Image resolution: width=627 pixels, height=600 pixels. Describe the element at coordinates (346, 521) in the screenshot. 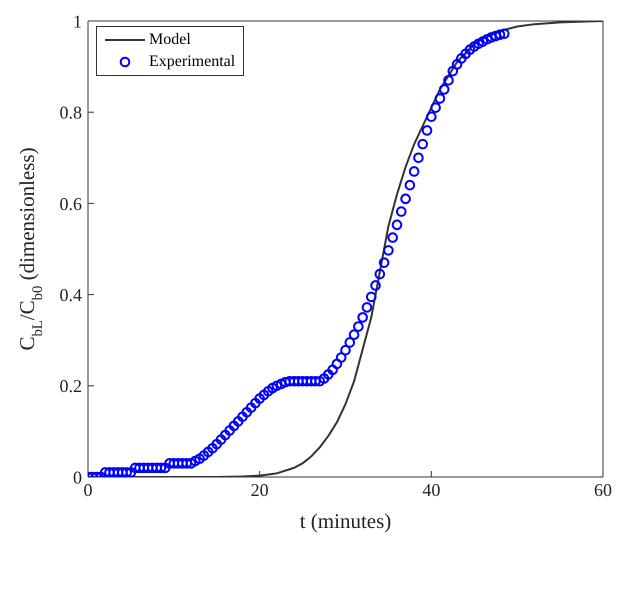

I see `x-axis-title: t (minutes)` at that location.